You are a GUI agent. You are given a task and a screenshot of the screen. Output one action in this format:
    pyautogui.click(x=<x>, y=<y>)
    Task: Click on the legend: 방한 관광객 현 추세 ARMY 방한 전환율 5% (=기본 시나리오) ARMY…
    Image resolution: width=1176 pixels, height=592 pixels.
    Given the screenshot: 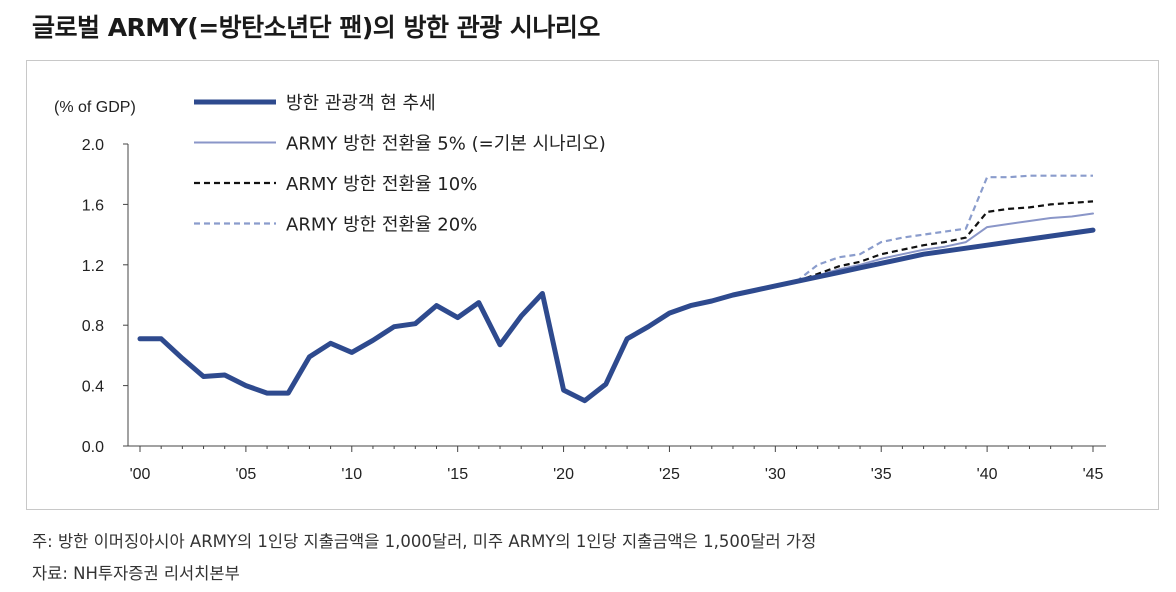 What is the action you would take?
    pyautogui.click(x=400, y=164)
    